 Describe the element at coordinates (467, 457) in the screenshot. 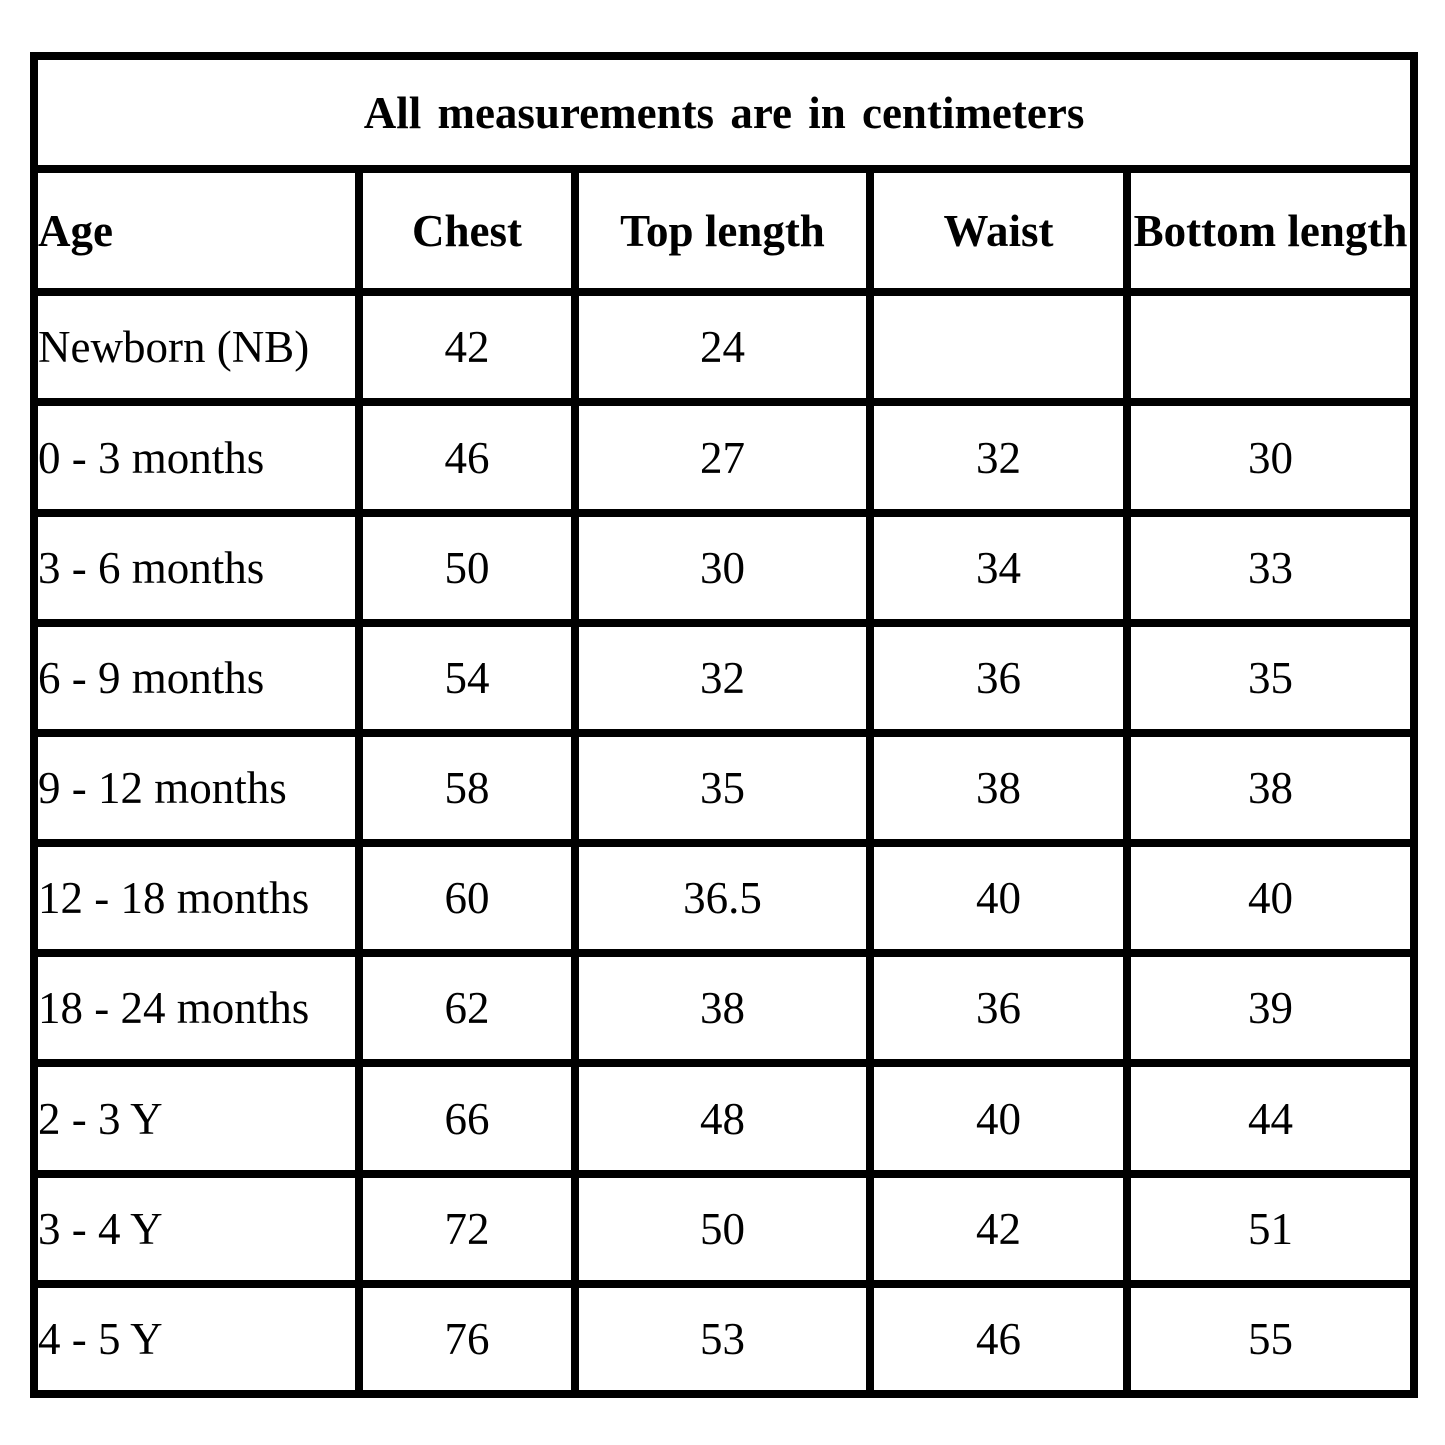

I see `chest-value: 46` at that location.